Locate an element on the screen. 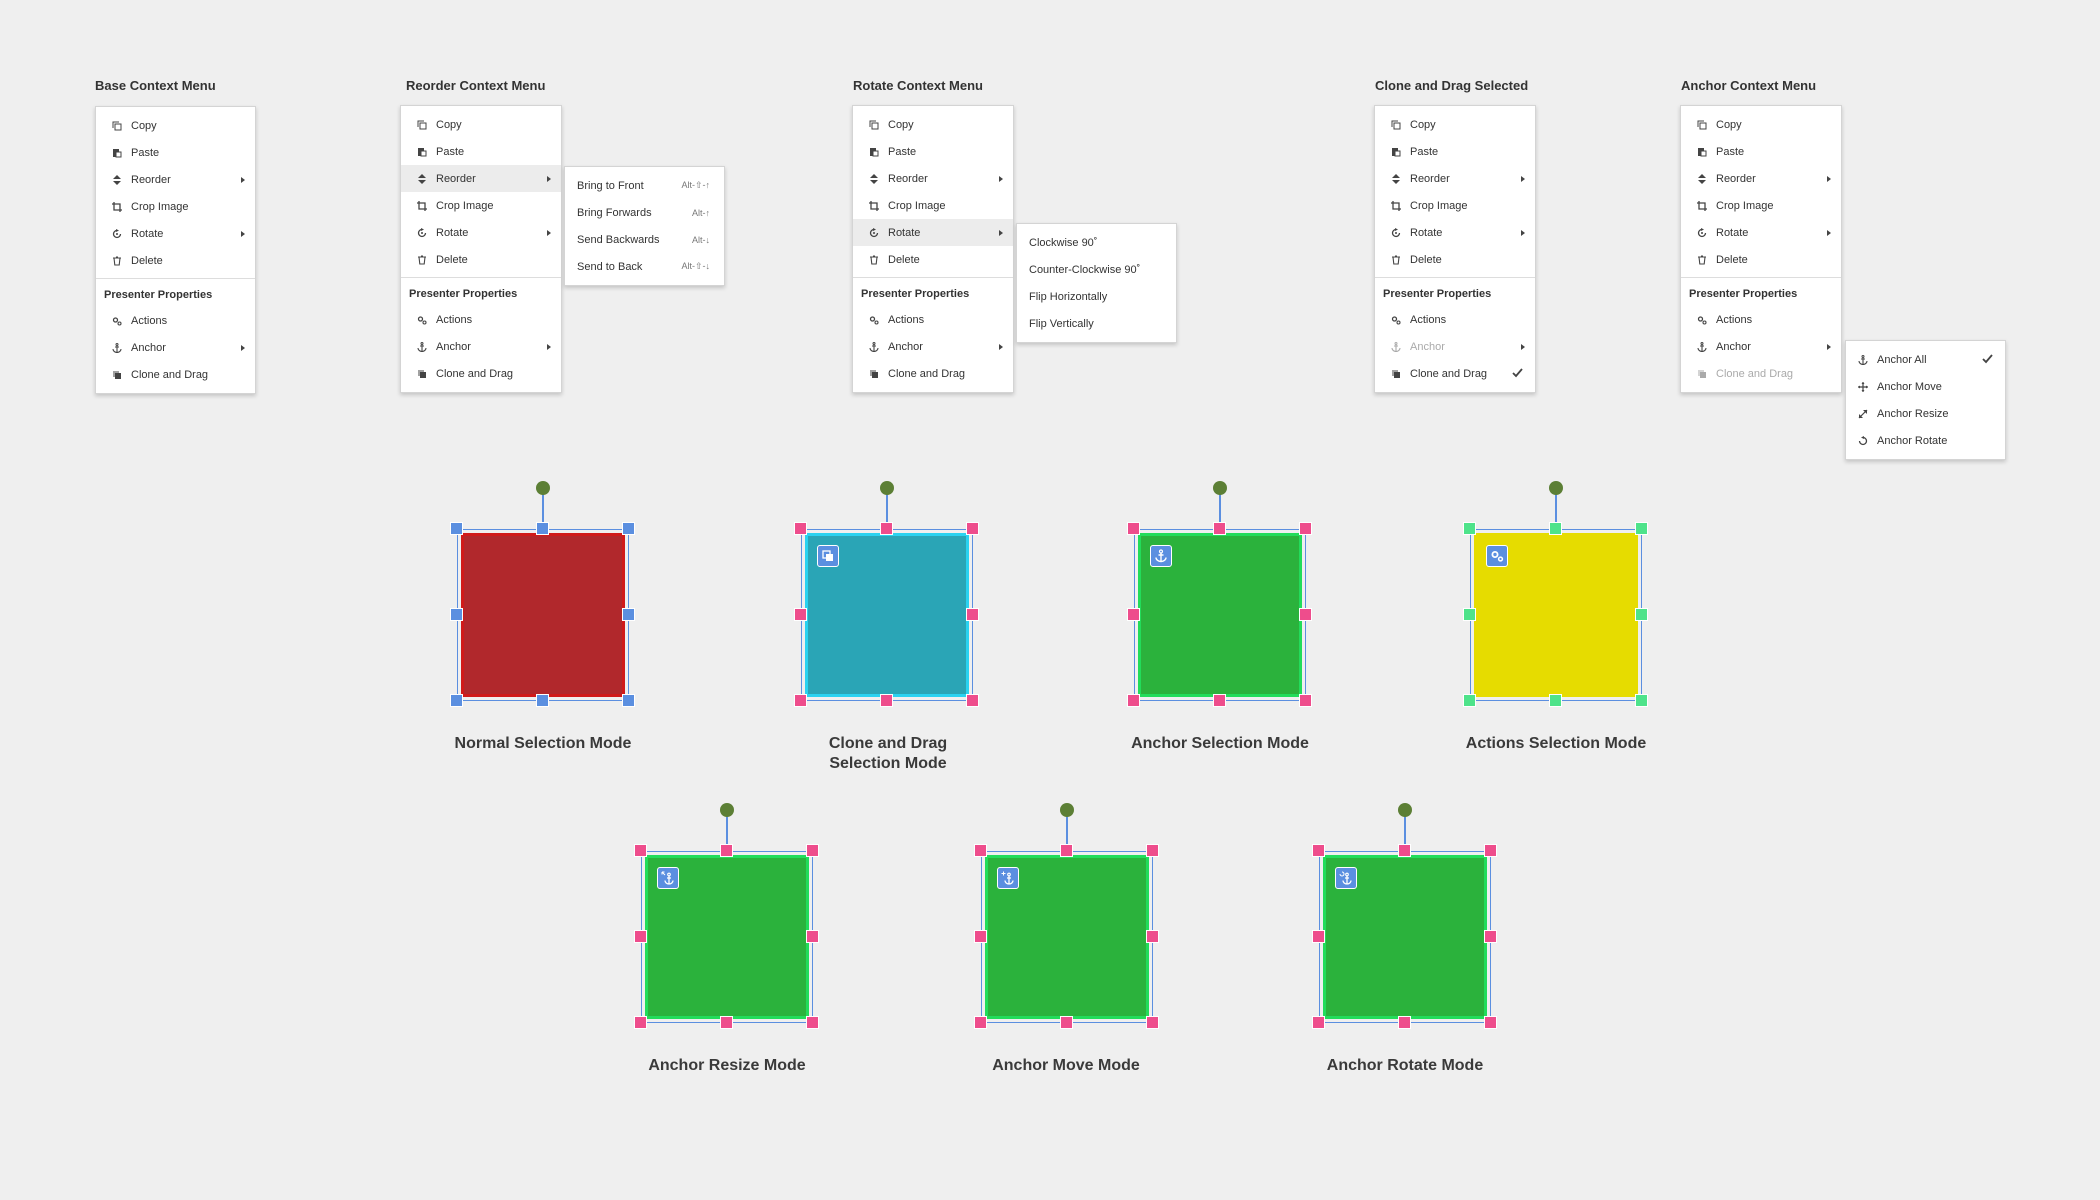  shape-actions-selection is located at coordinates (1555, 594).